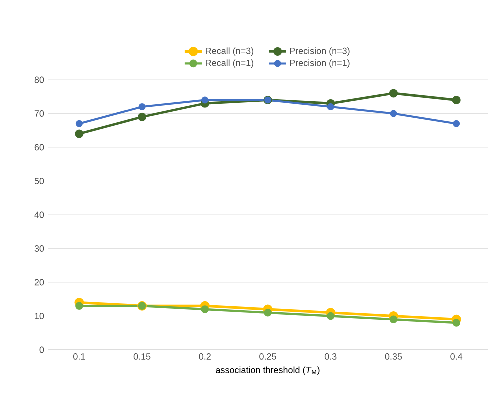 Image resolution: width=503 pixels, height=410 pixels. Describe the element at coordinates (39, 282) in the screenshot. I see `y-tick-label: 20` at that location.